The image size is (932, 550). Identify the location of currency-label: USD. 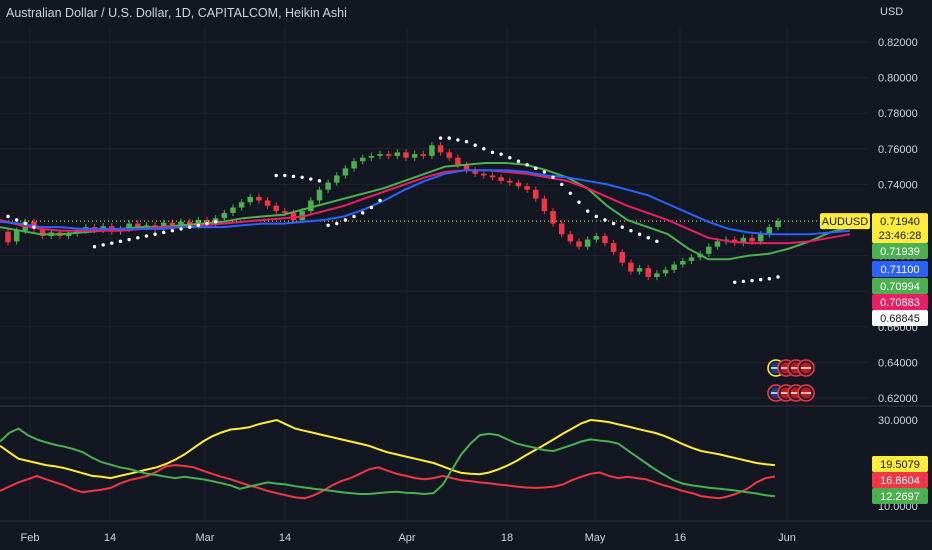
(892, 12).